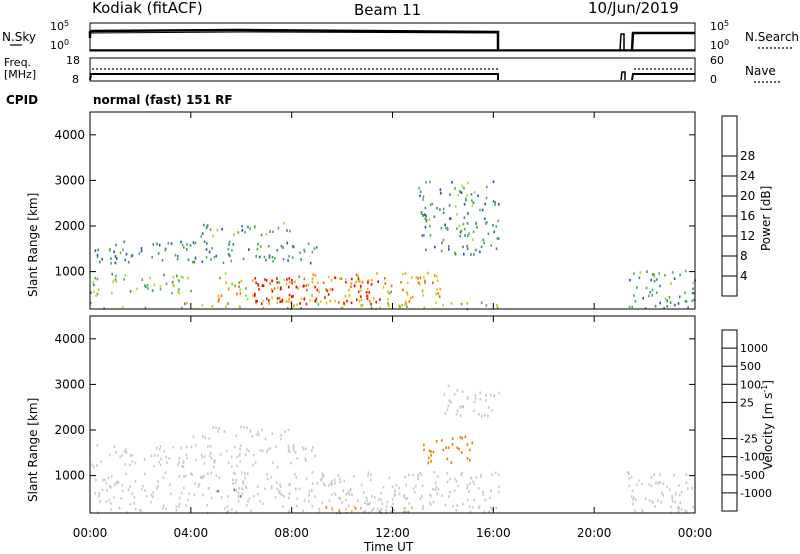  Describe the element at coordinates (747, 176) in the screenshot. I see `power-colorbar-tick-label: 24` at that location.